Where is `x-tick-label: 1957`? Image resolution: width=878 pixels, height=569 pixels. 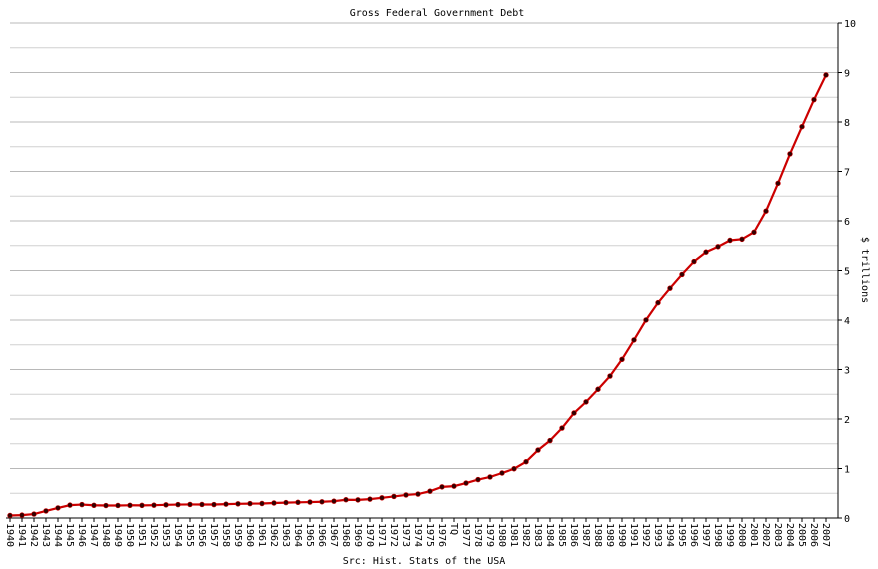
x-tick-label: 1957 is located at coordinates (213, 535).